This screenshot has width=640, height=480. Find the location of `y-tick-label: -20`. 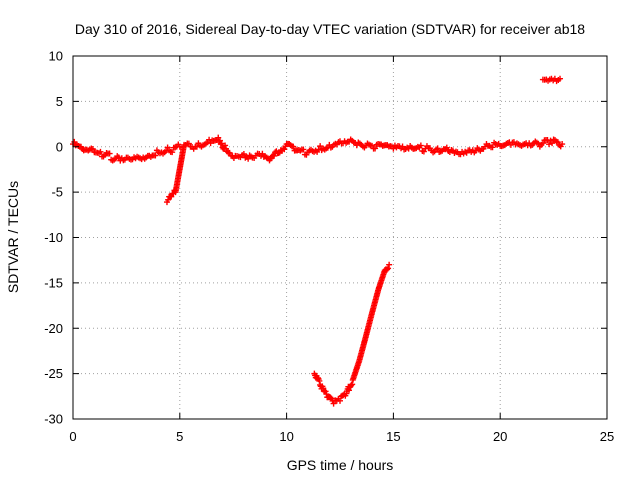

y-tick-label: -20 is located at coordinates (53, 328).